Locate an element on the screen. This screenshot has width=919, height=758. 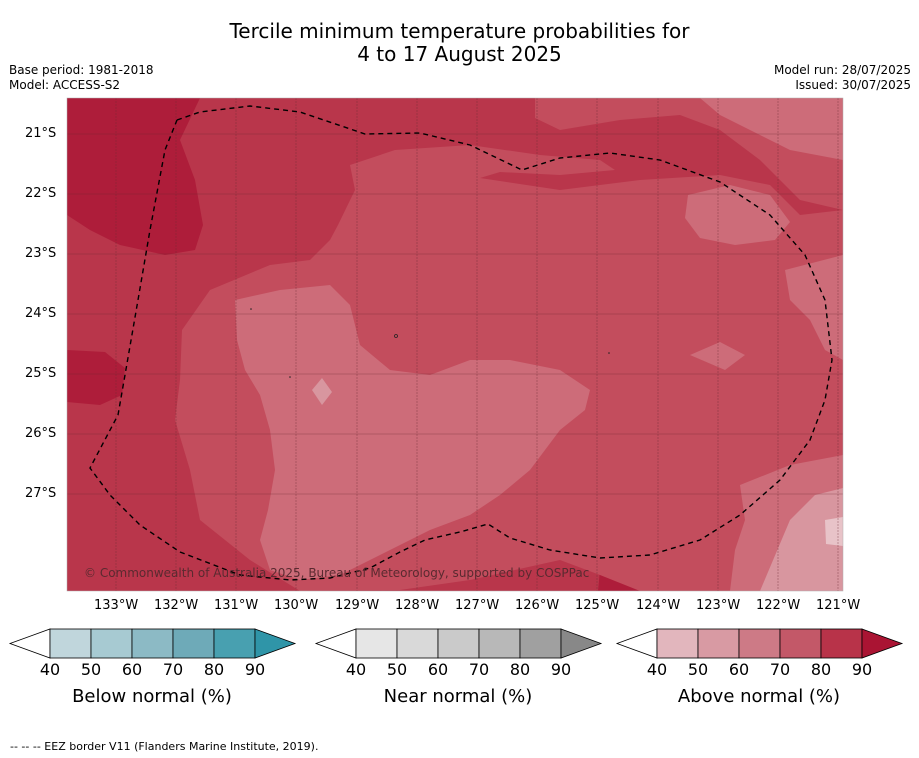
colorbar-title-near: Near normal (%) is located at coordinates (458, 696).